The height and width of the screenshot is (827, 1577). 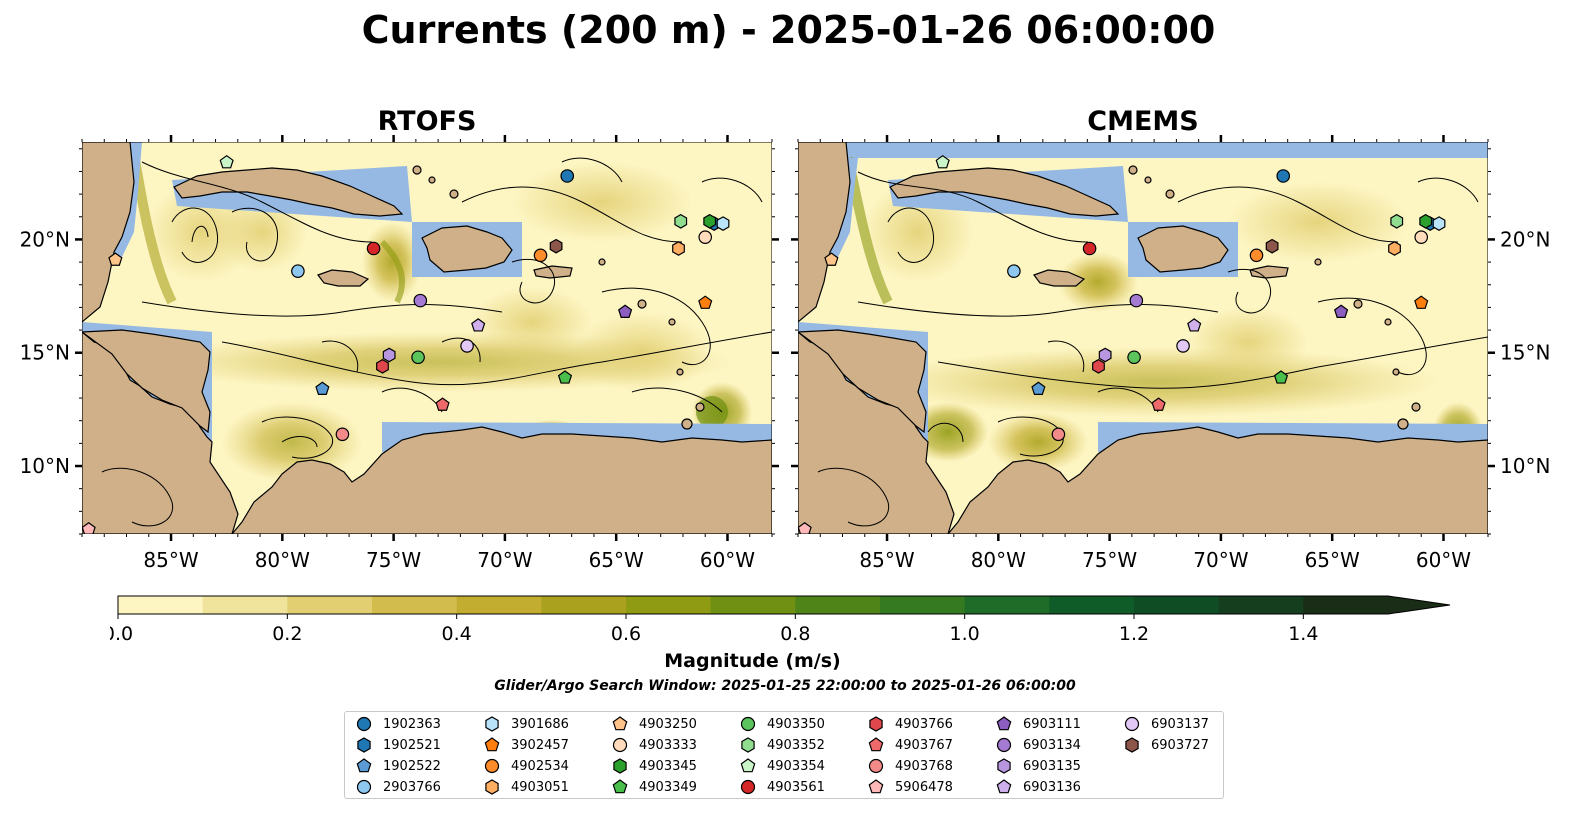 I want to click on colorbar-outline, so click(x=784, y=605).